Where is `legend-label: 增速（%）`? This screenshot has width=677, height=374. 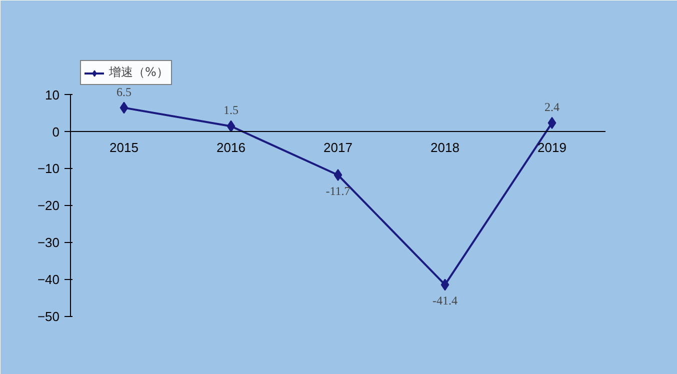
legend-label: 增速（%） is located at coordinates (138, 72).